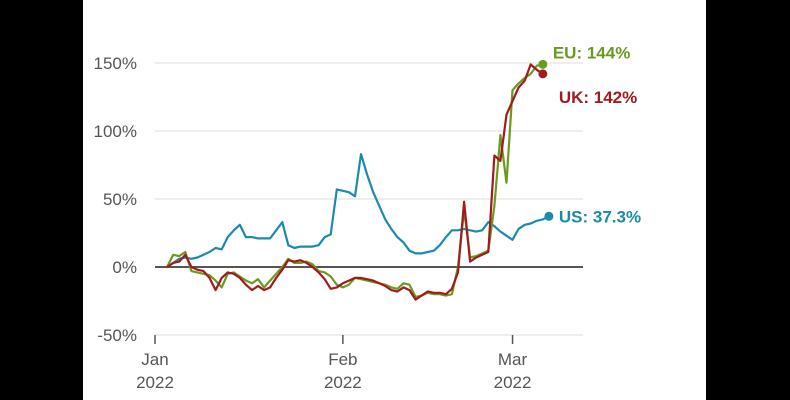 The height and width of the screenshot is (400, 790). Describe the element at coordinates (598, 97) in the screenshot. I see `end-label-uk: UK: 142%` at that location.